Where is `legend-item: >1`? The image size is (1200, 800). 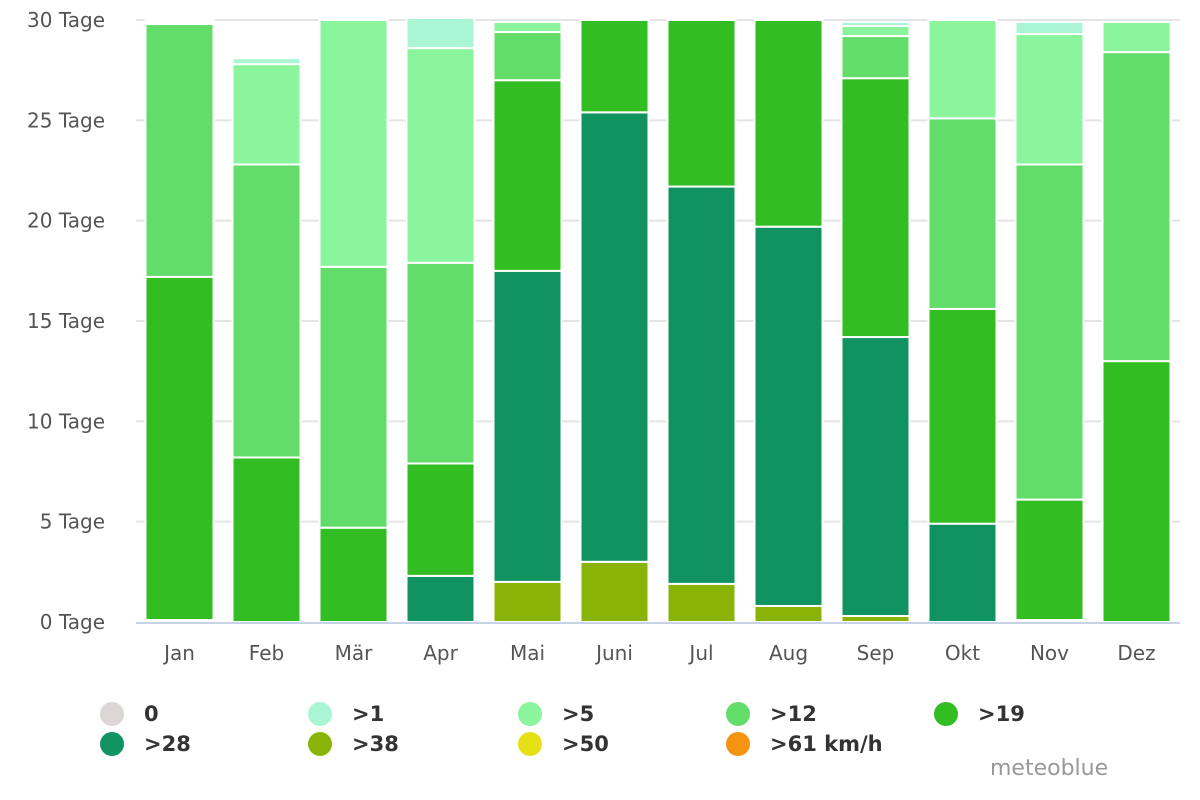
legend-item: >1 is located at coordinates (346, 714).